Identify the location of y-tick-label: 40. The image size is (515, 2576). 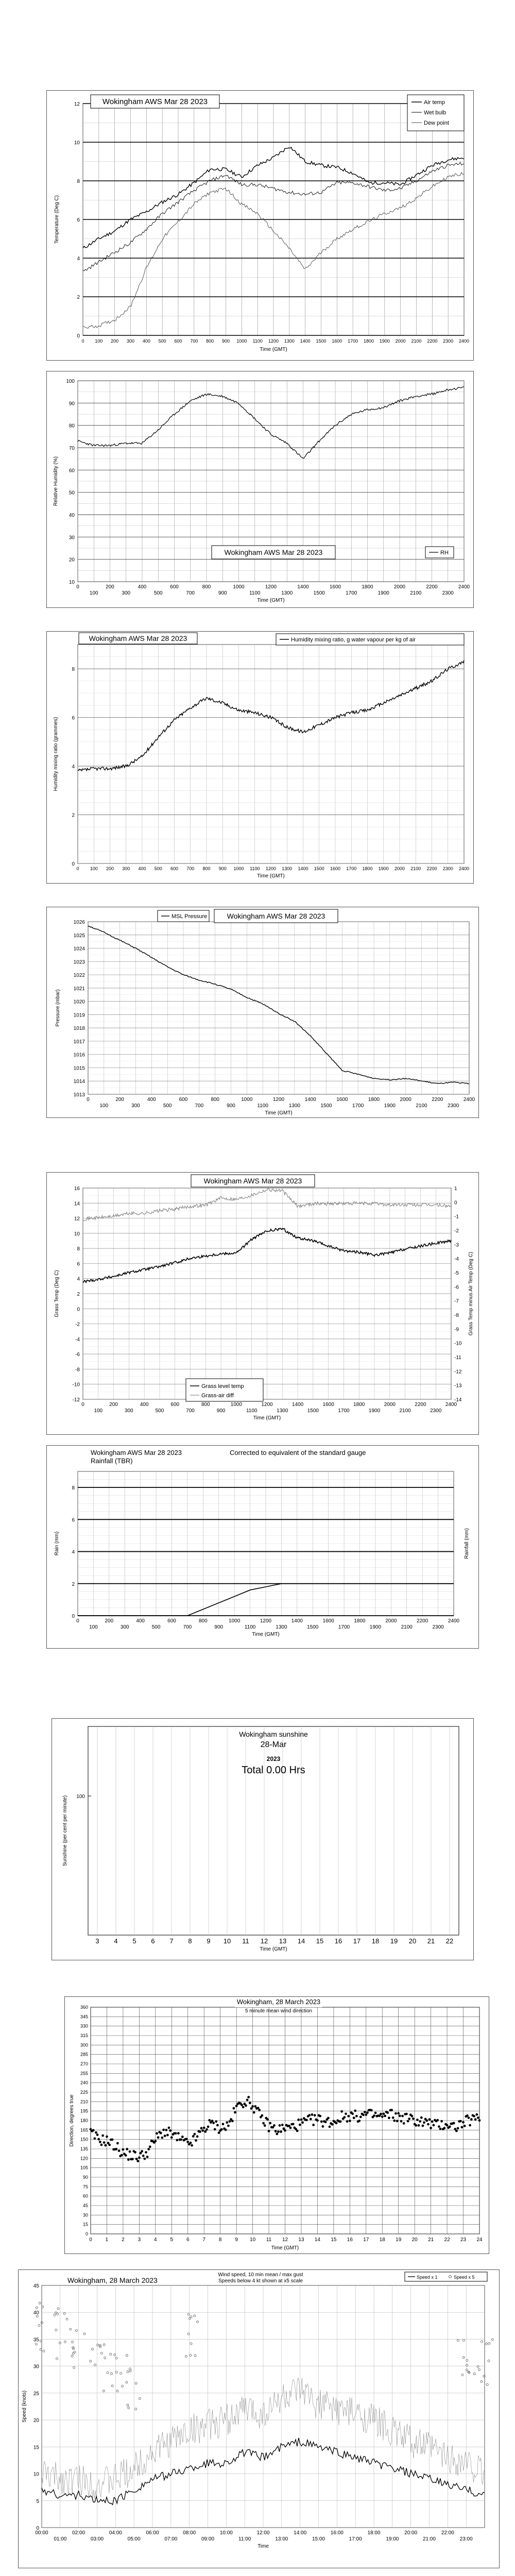
(36, 2313).